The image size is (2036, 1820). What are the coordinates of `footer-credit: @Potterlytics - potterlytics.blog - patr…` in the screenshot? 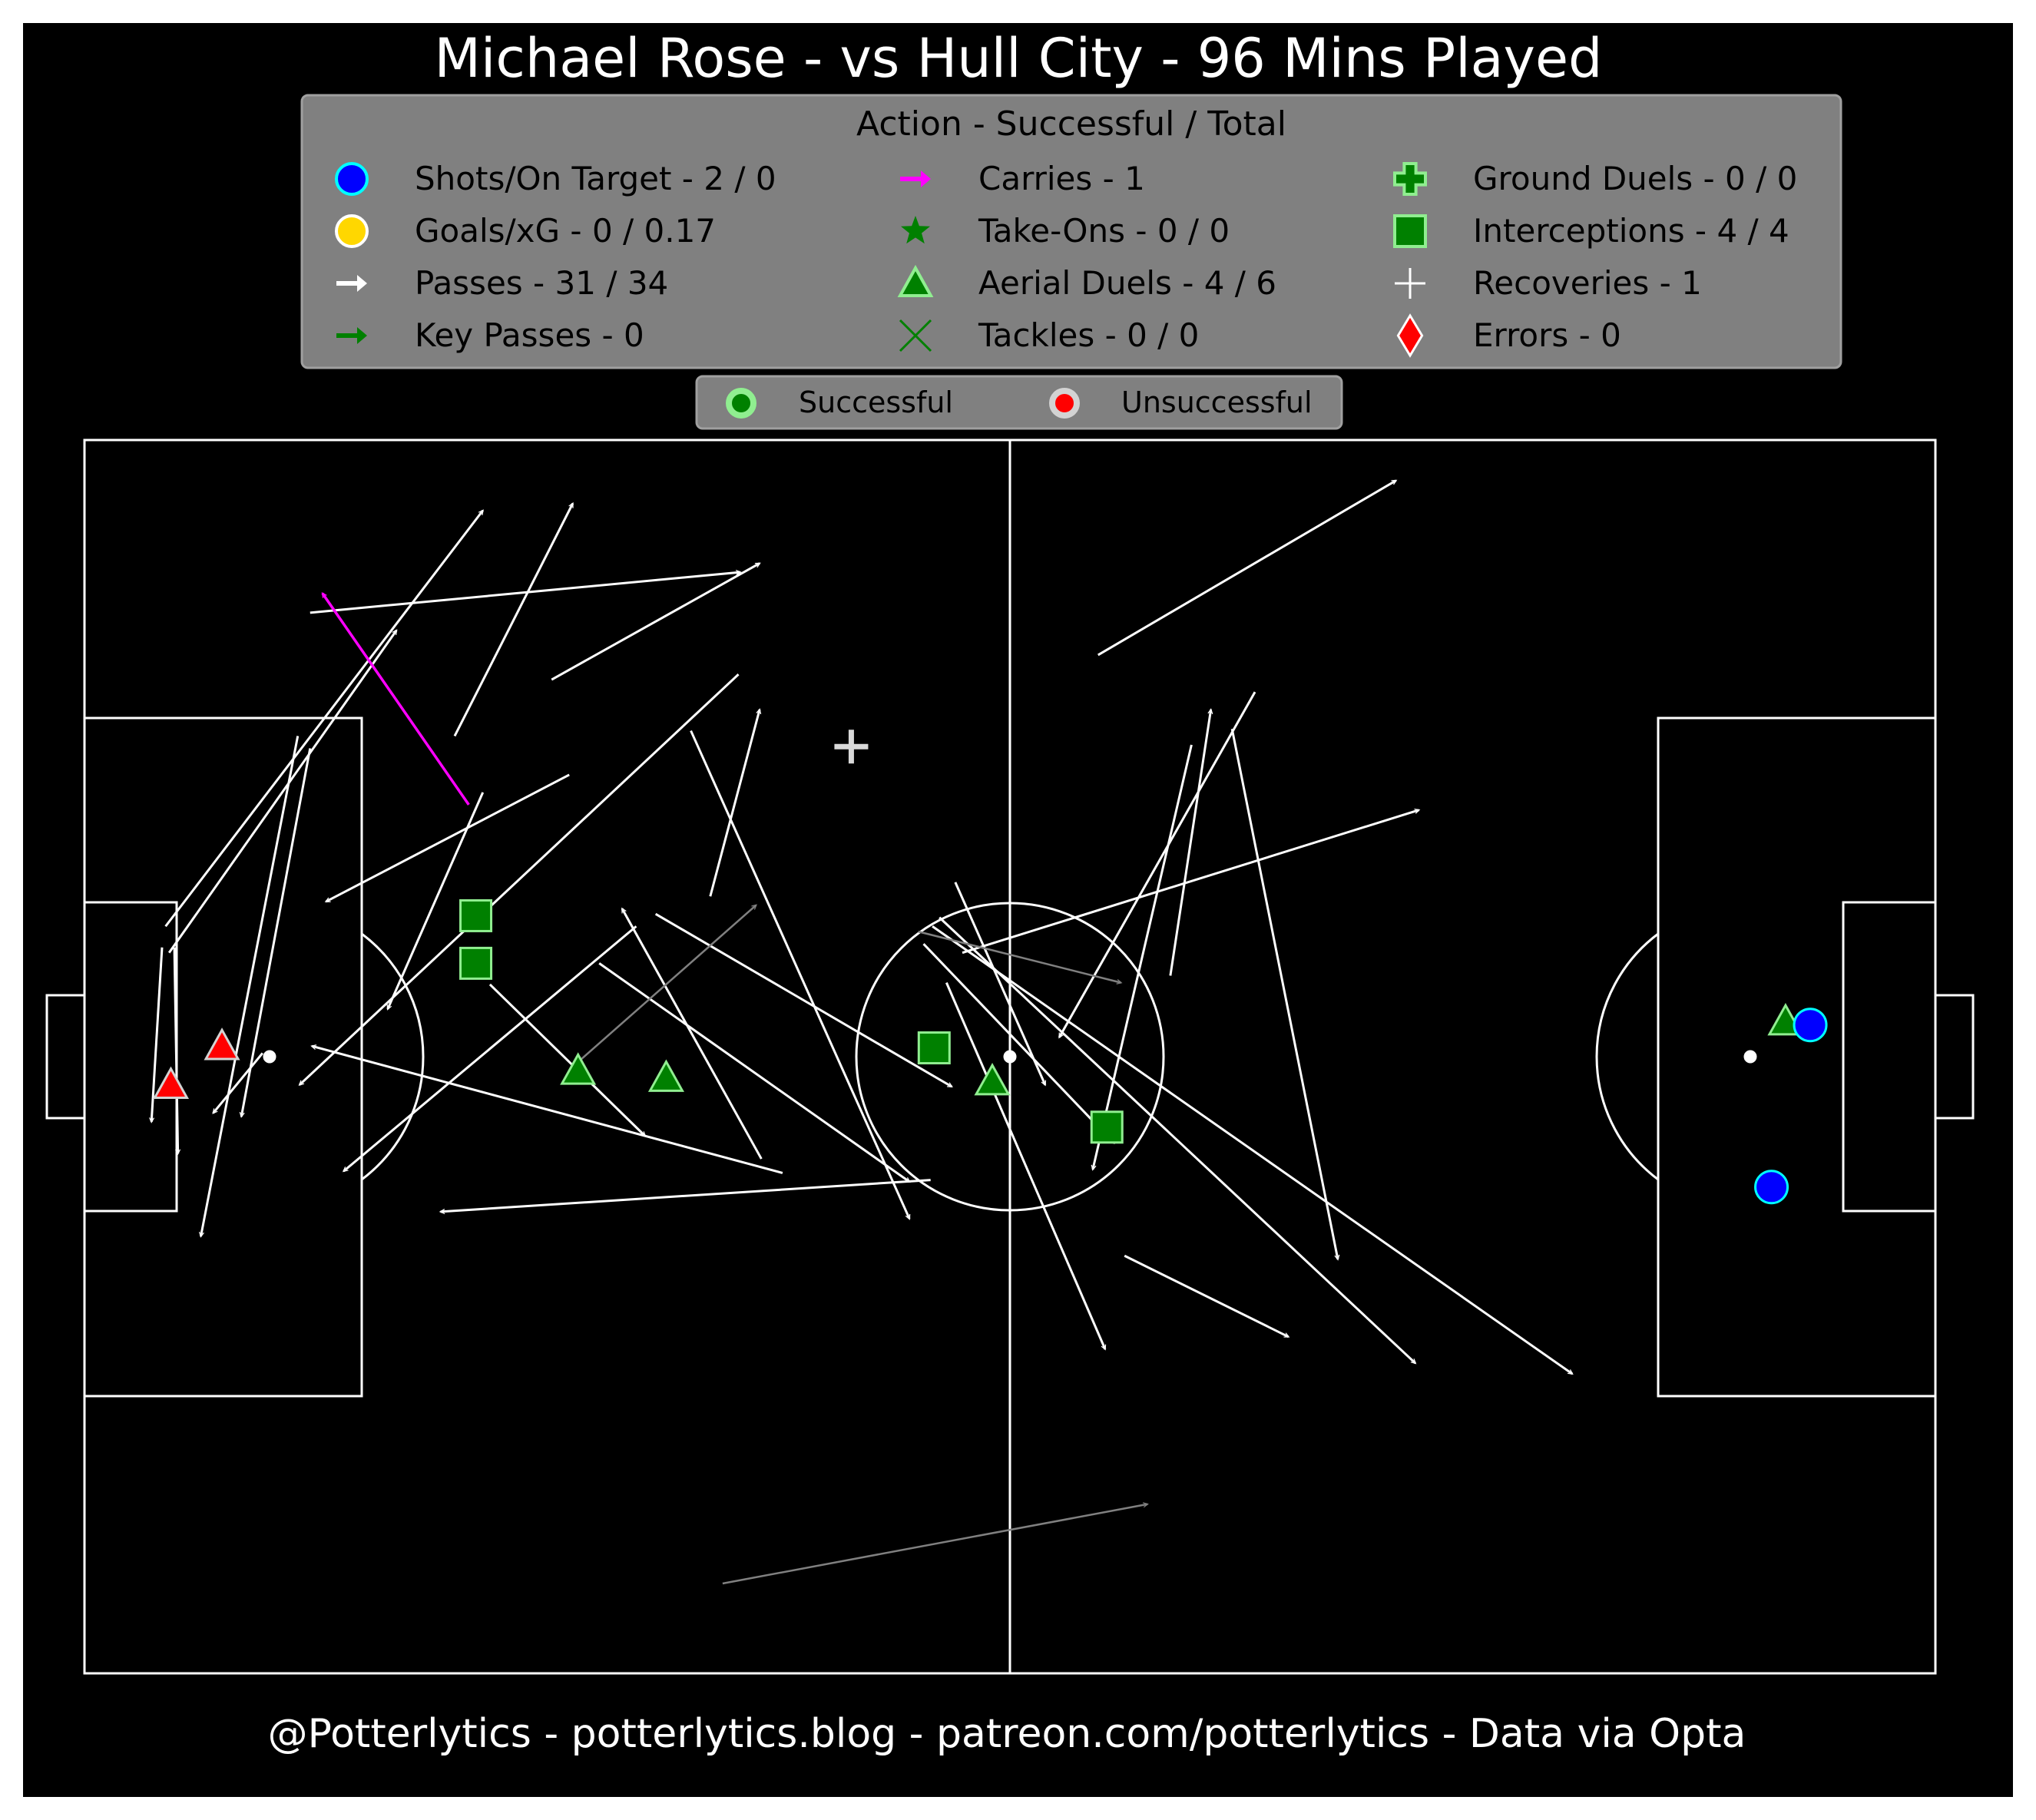 It's located at (1007, 1734).